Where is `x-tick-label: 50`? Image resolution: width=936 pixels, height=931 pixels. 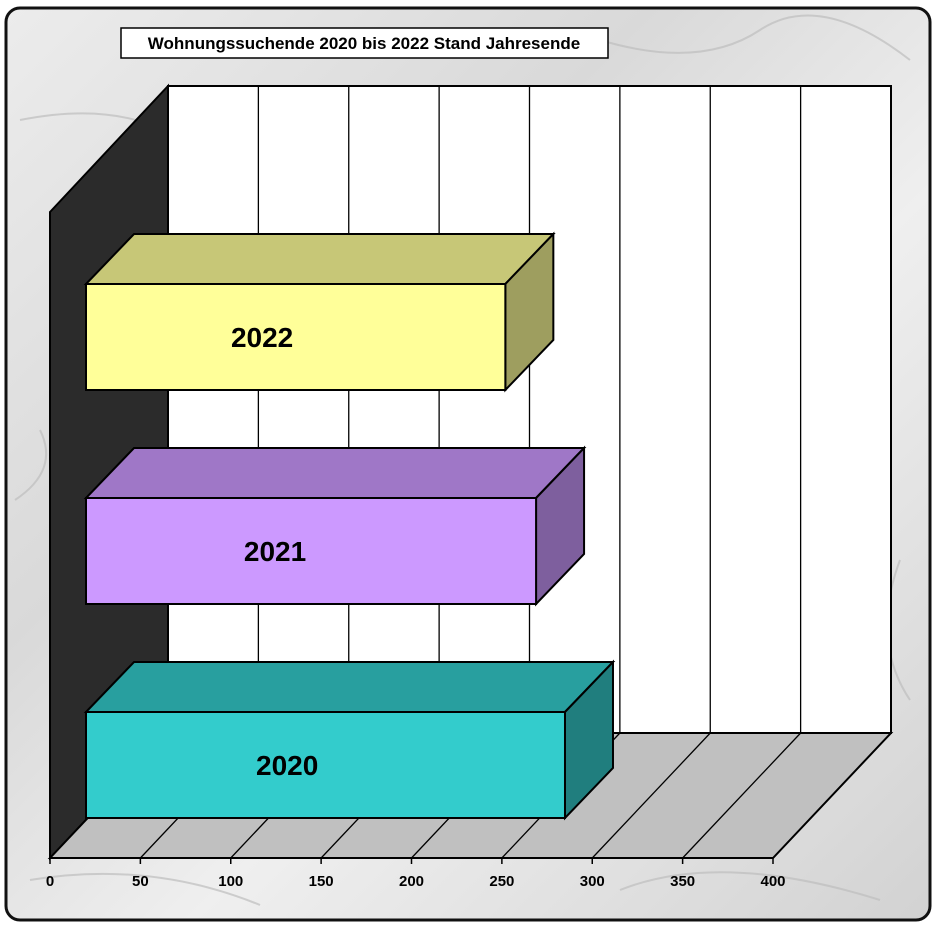
x-tick-label: 50 is located at coordinates (140, 881).